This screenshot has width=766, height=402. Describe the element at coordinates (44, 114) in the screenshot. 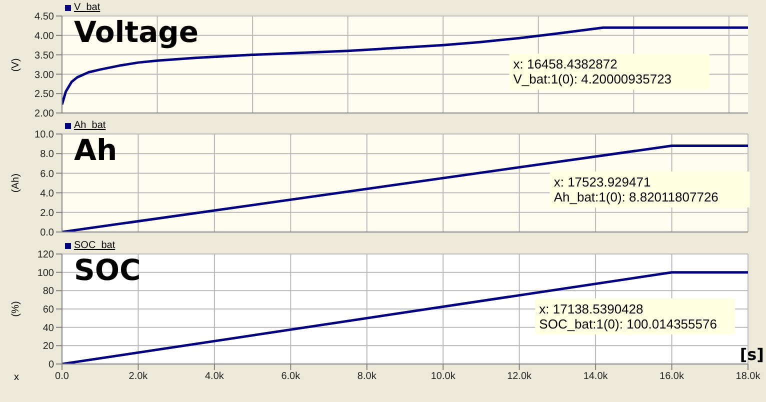

I see `y-tick-label: 2.00` at that location.